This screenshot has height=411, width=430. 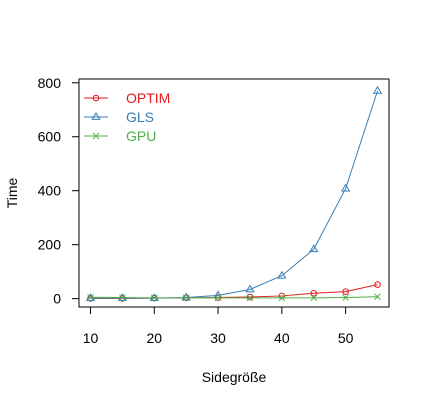 I want to click on x-tick-label: 10, so click(x=91, y=338).